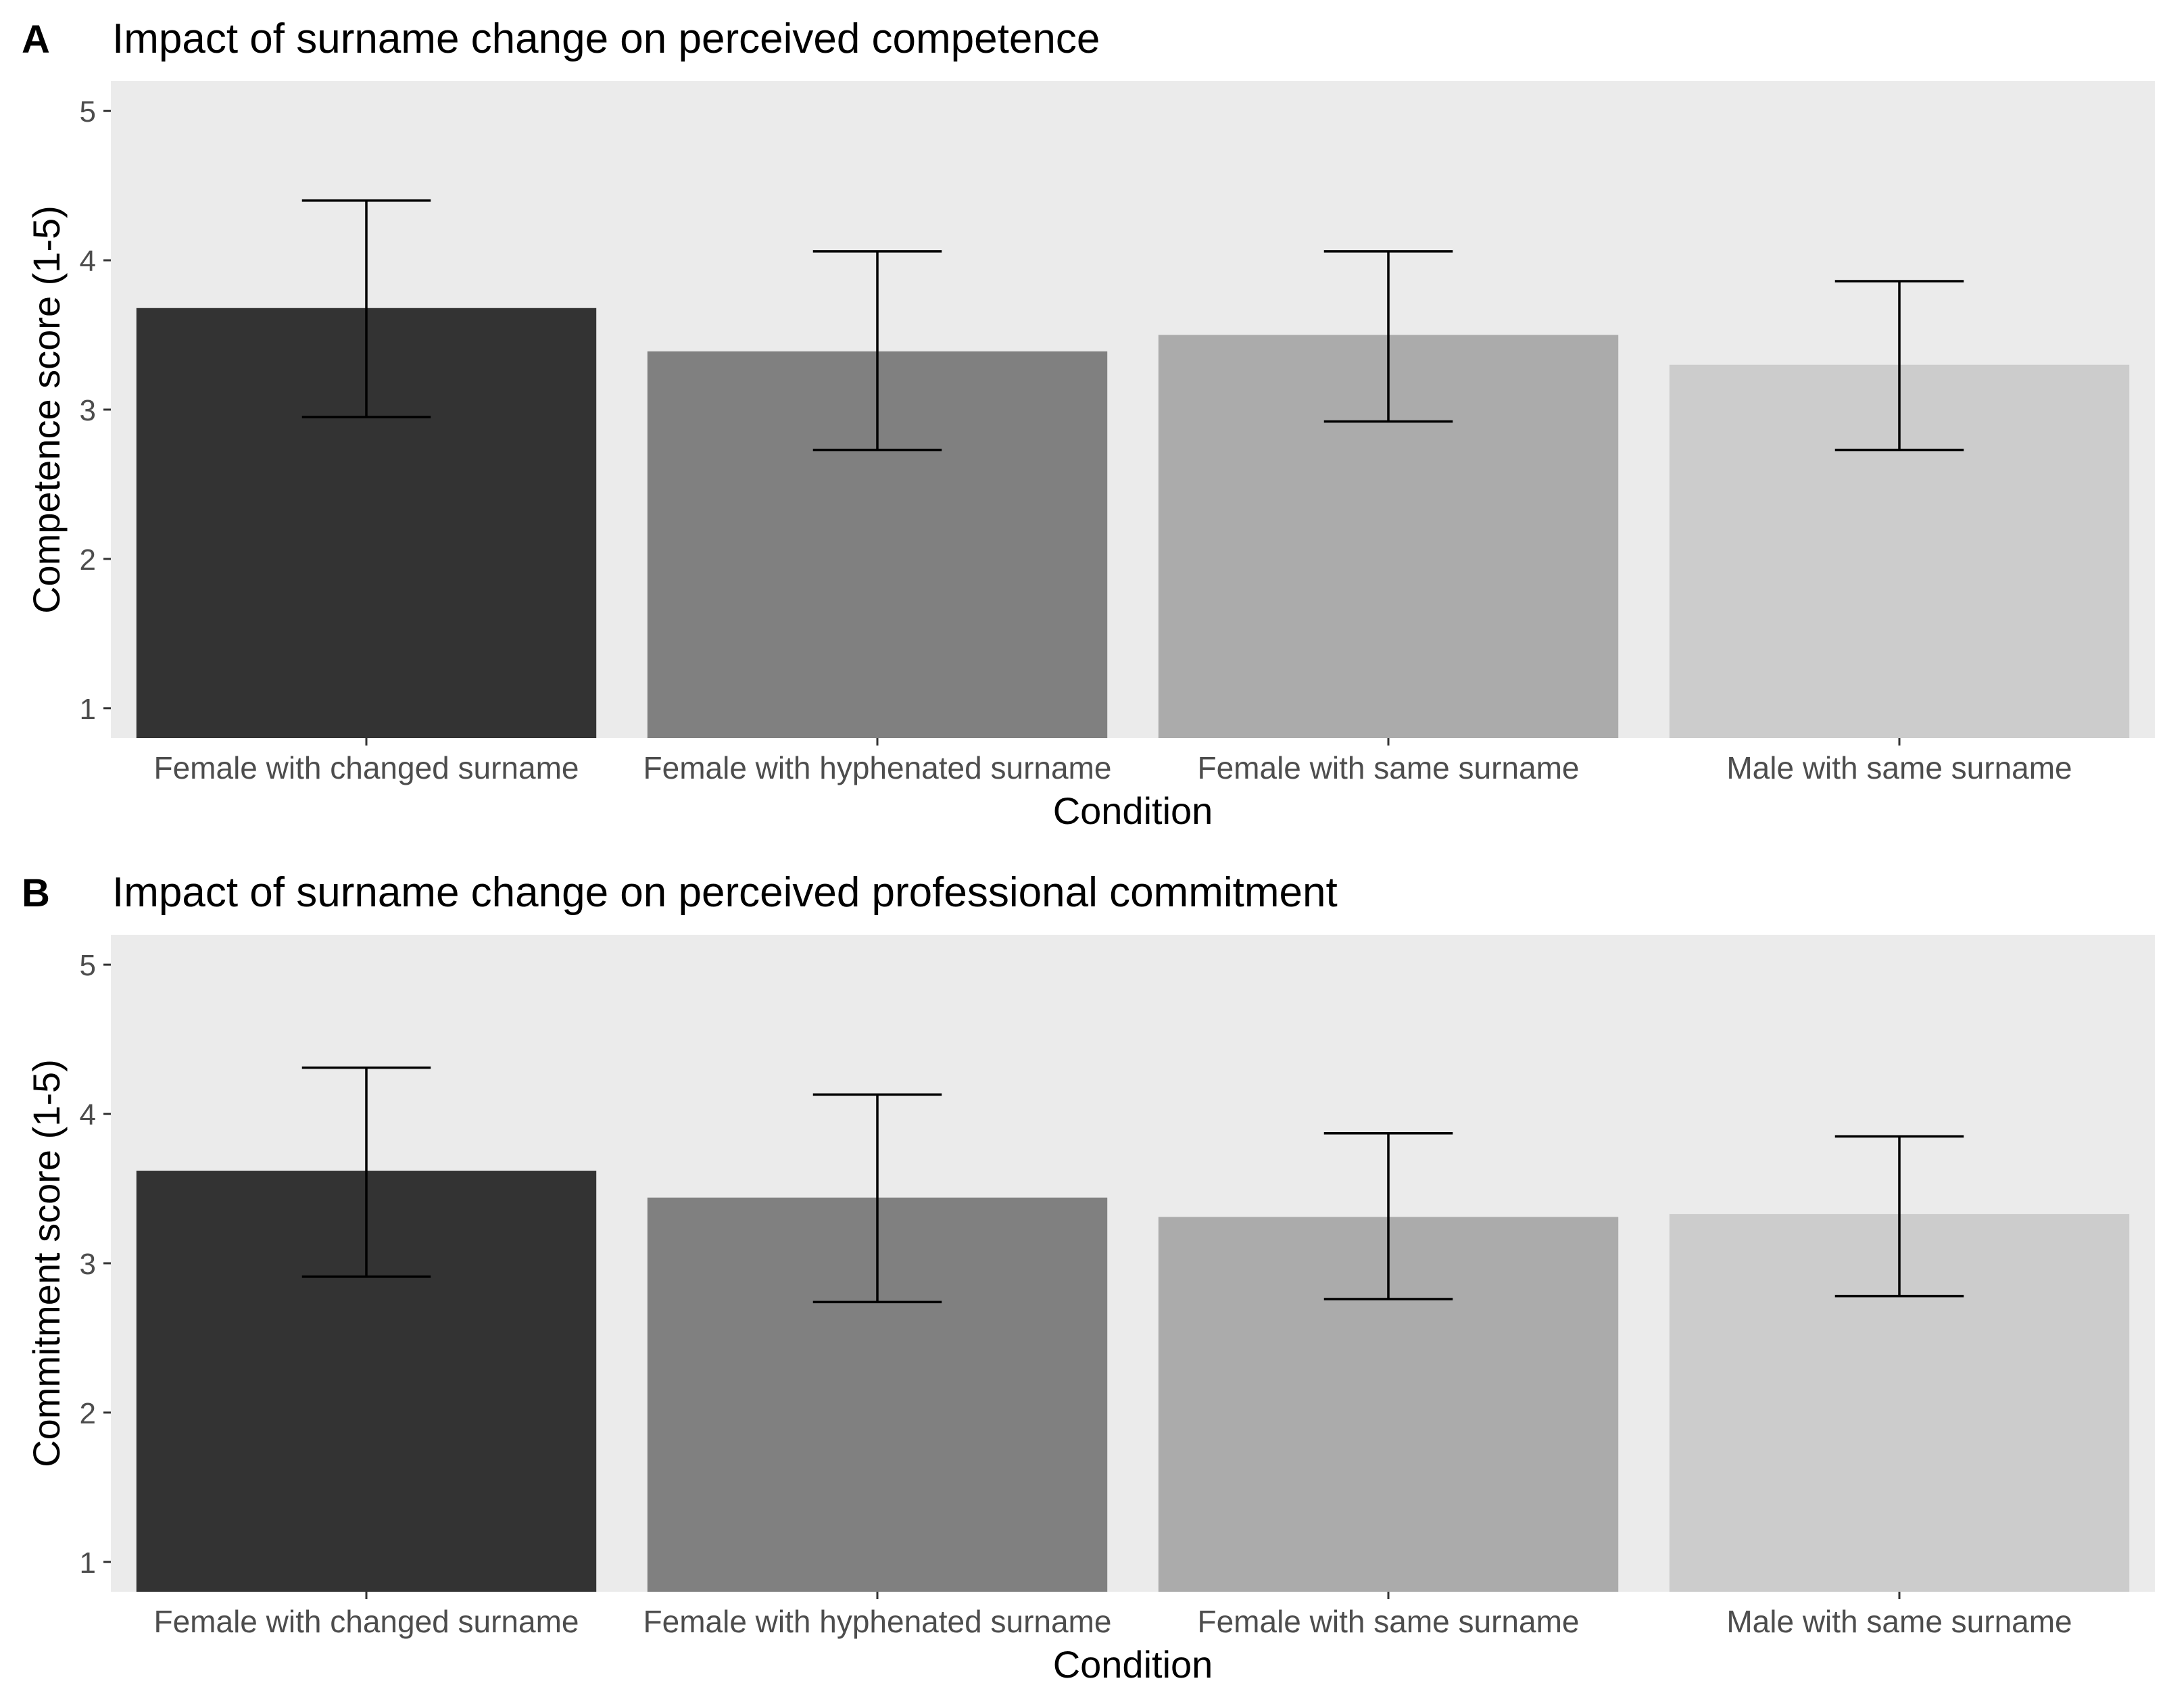  What do you see at coordinates (36, 893) in the screenshot?
I see `panel-letter: B` at bounding box center [36, 893].